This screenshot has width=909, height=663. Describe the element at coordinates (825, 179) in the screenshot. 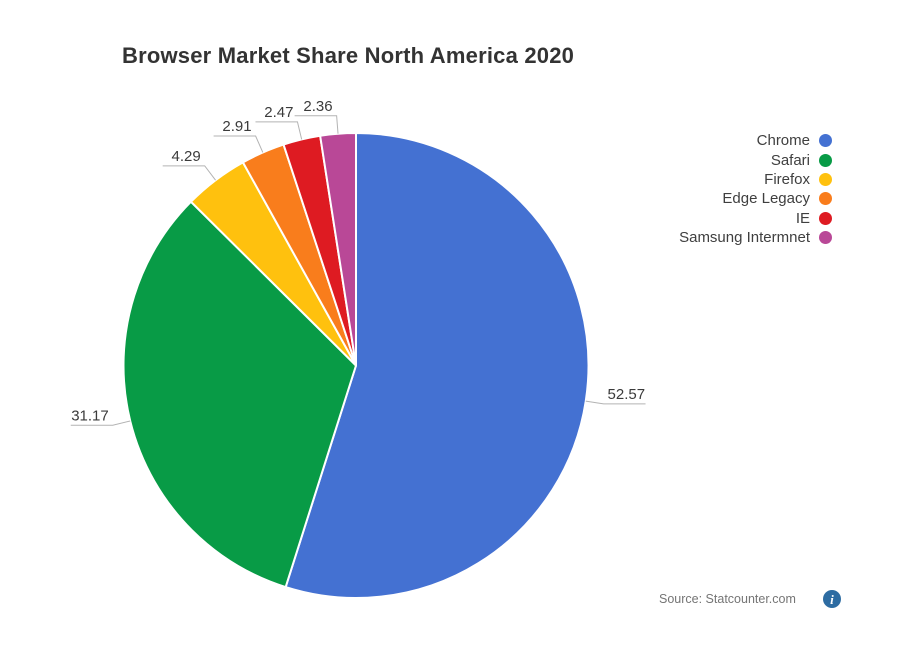

I see `legend-marker-firefox` at that location.